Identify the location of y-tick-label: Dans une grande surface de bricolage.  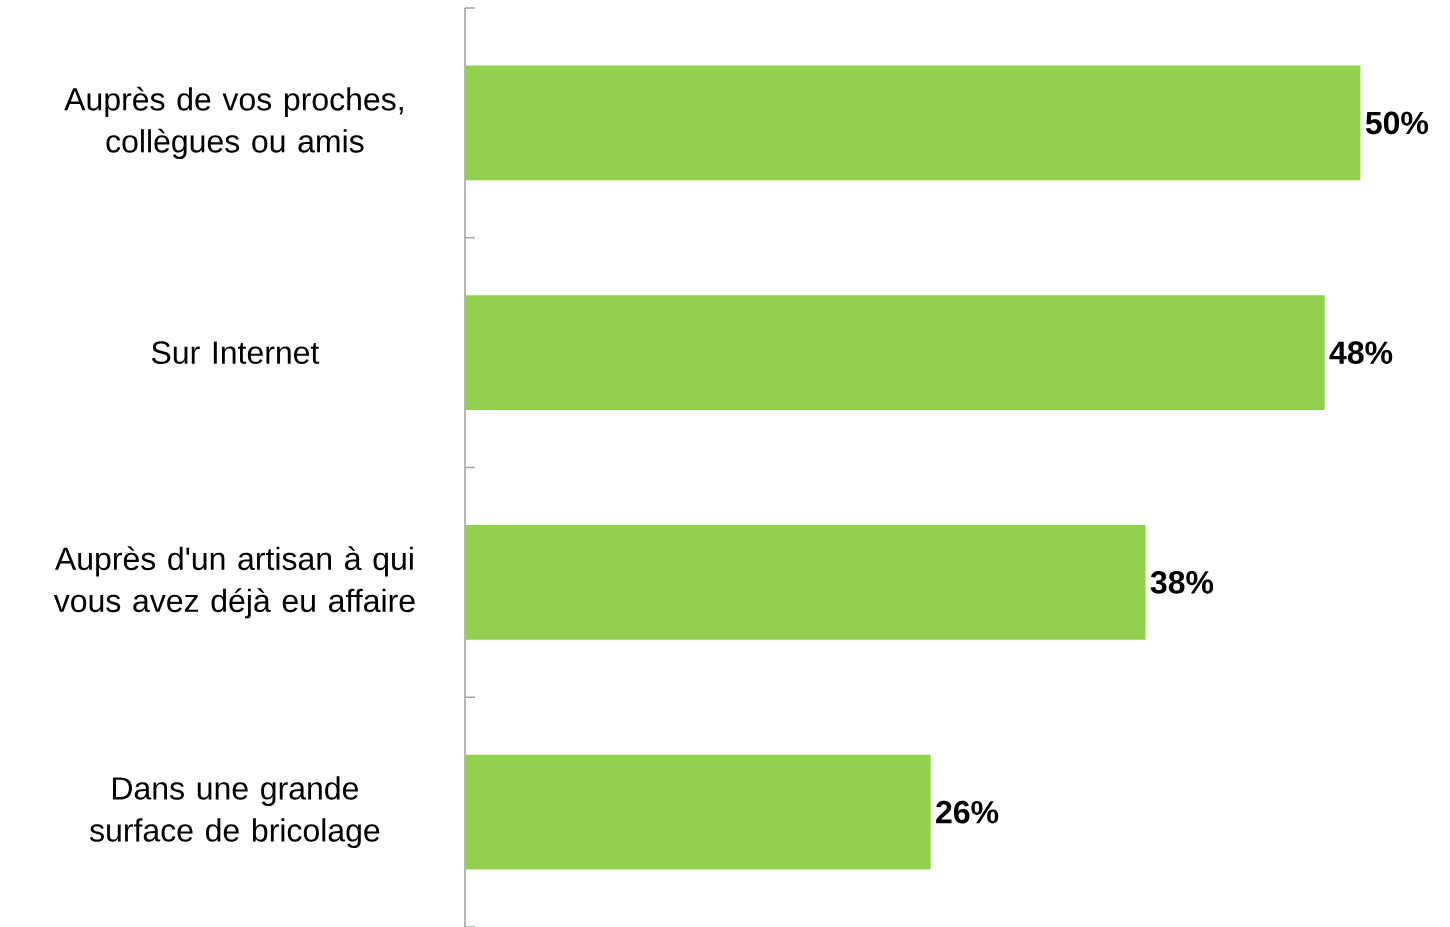
(234, 812).